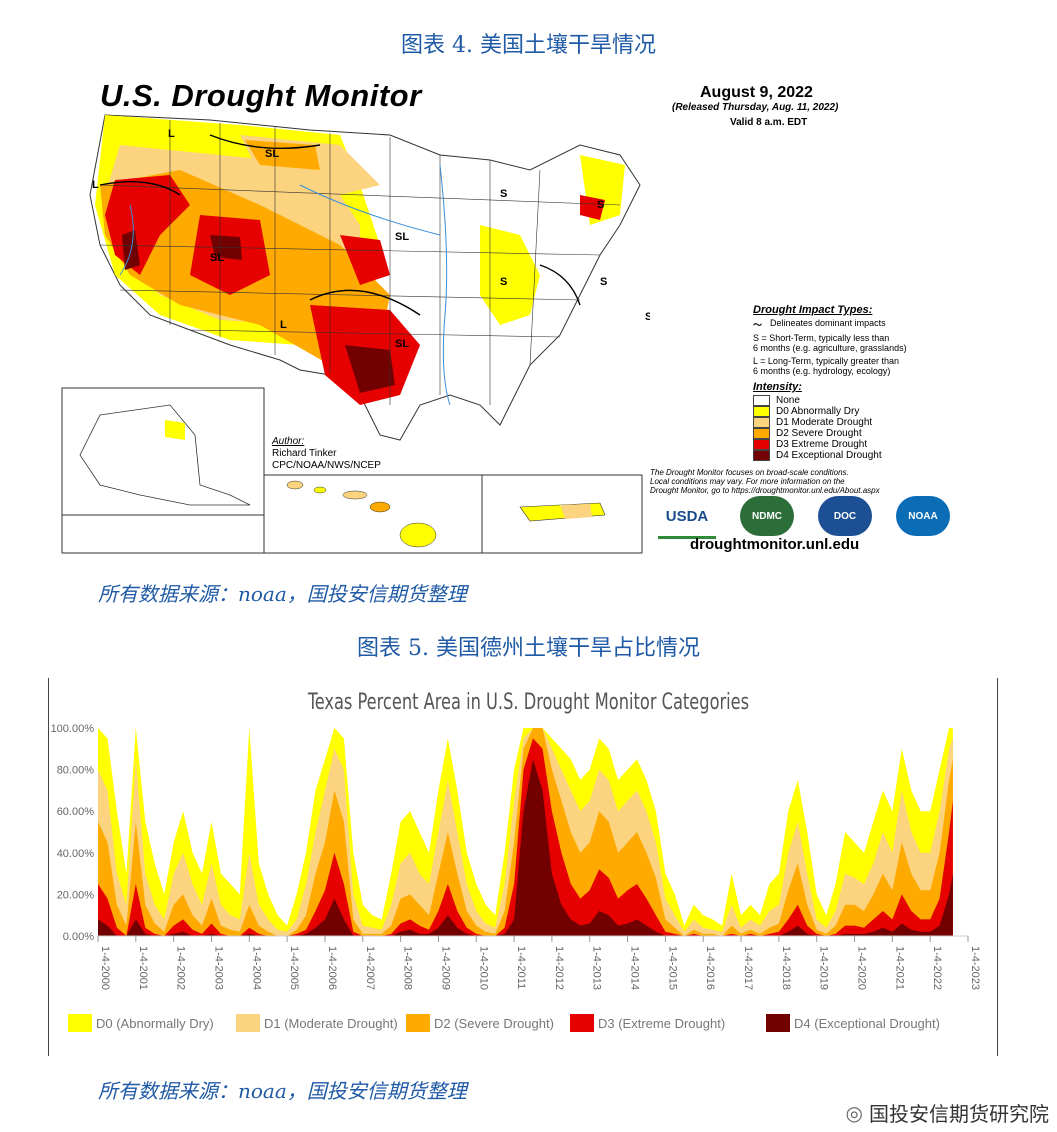  Describe the element at coordinates (776, 400) in the screenshot. I see `intensity-none: None` at that location.